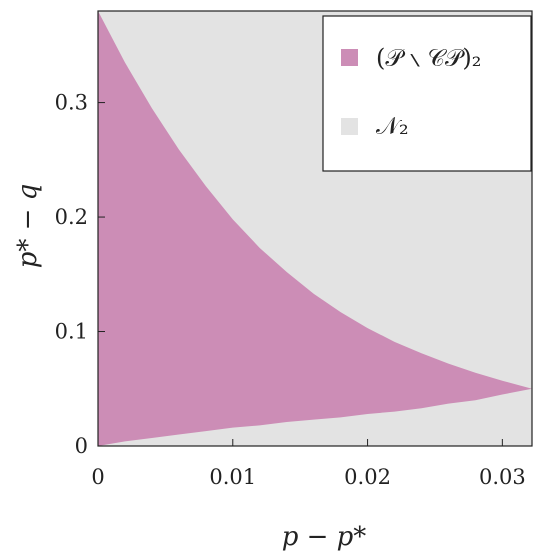  I want to click on x-tick-label: 0.02, so click(367, 477).